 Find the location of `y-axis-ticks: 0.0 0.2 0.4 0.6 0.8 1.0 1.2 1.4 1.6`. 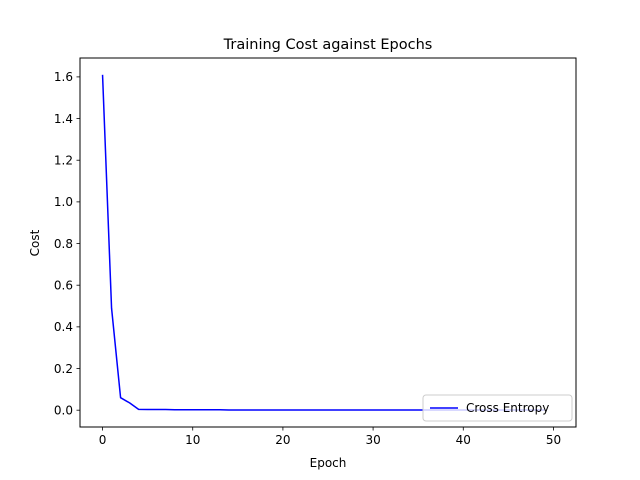

y-axis-ticks: 0.0 0.2 0.4 0.6 0.8 1.0 1.2 1.4 1.6 is located at coordinates (67, 243).